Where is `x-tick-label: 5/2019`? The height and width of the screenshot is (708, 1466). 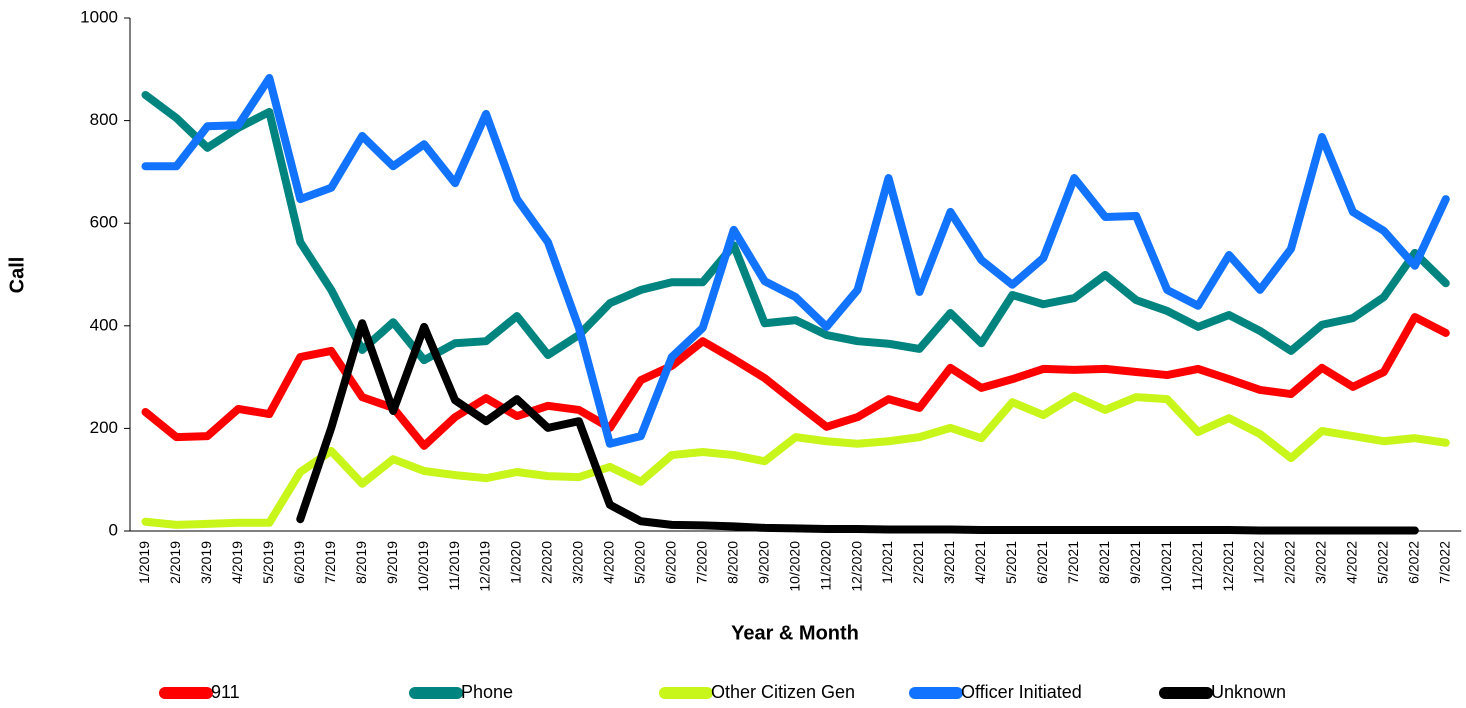
x-tick-label: 5/2019 is located at coordinates (268, 562).